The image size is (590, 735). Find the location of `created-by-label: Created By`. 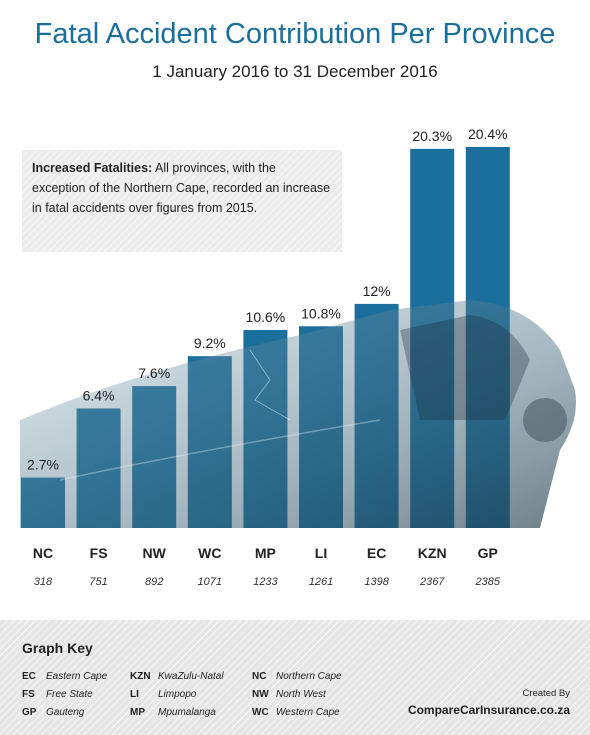

created-by-label: Created By is located at coordinates (546, 693).